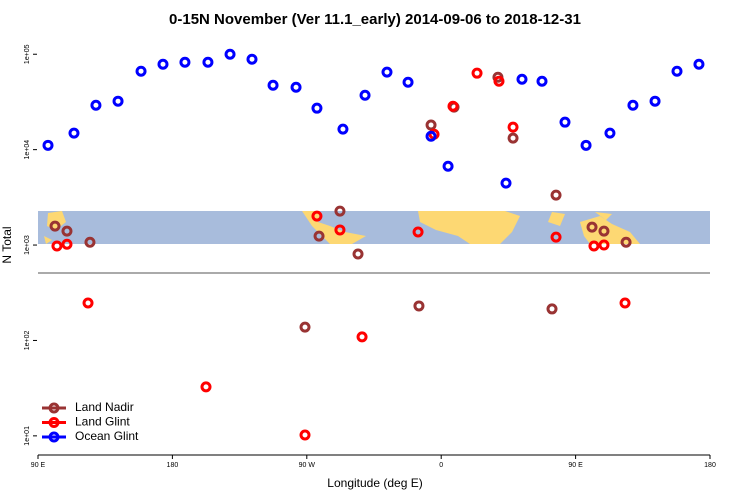 The width and height of the screenshot is (750, 500). What do you see at coordinates (107, 436) in the screenshot?
I see `legend-label: Ocean Glint` at bounding box center [107, 436].